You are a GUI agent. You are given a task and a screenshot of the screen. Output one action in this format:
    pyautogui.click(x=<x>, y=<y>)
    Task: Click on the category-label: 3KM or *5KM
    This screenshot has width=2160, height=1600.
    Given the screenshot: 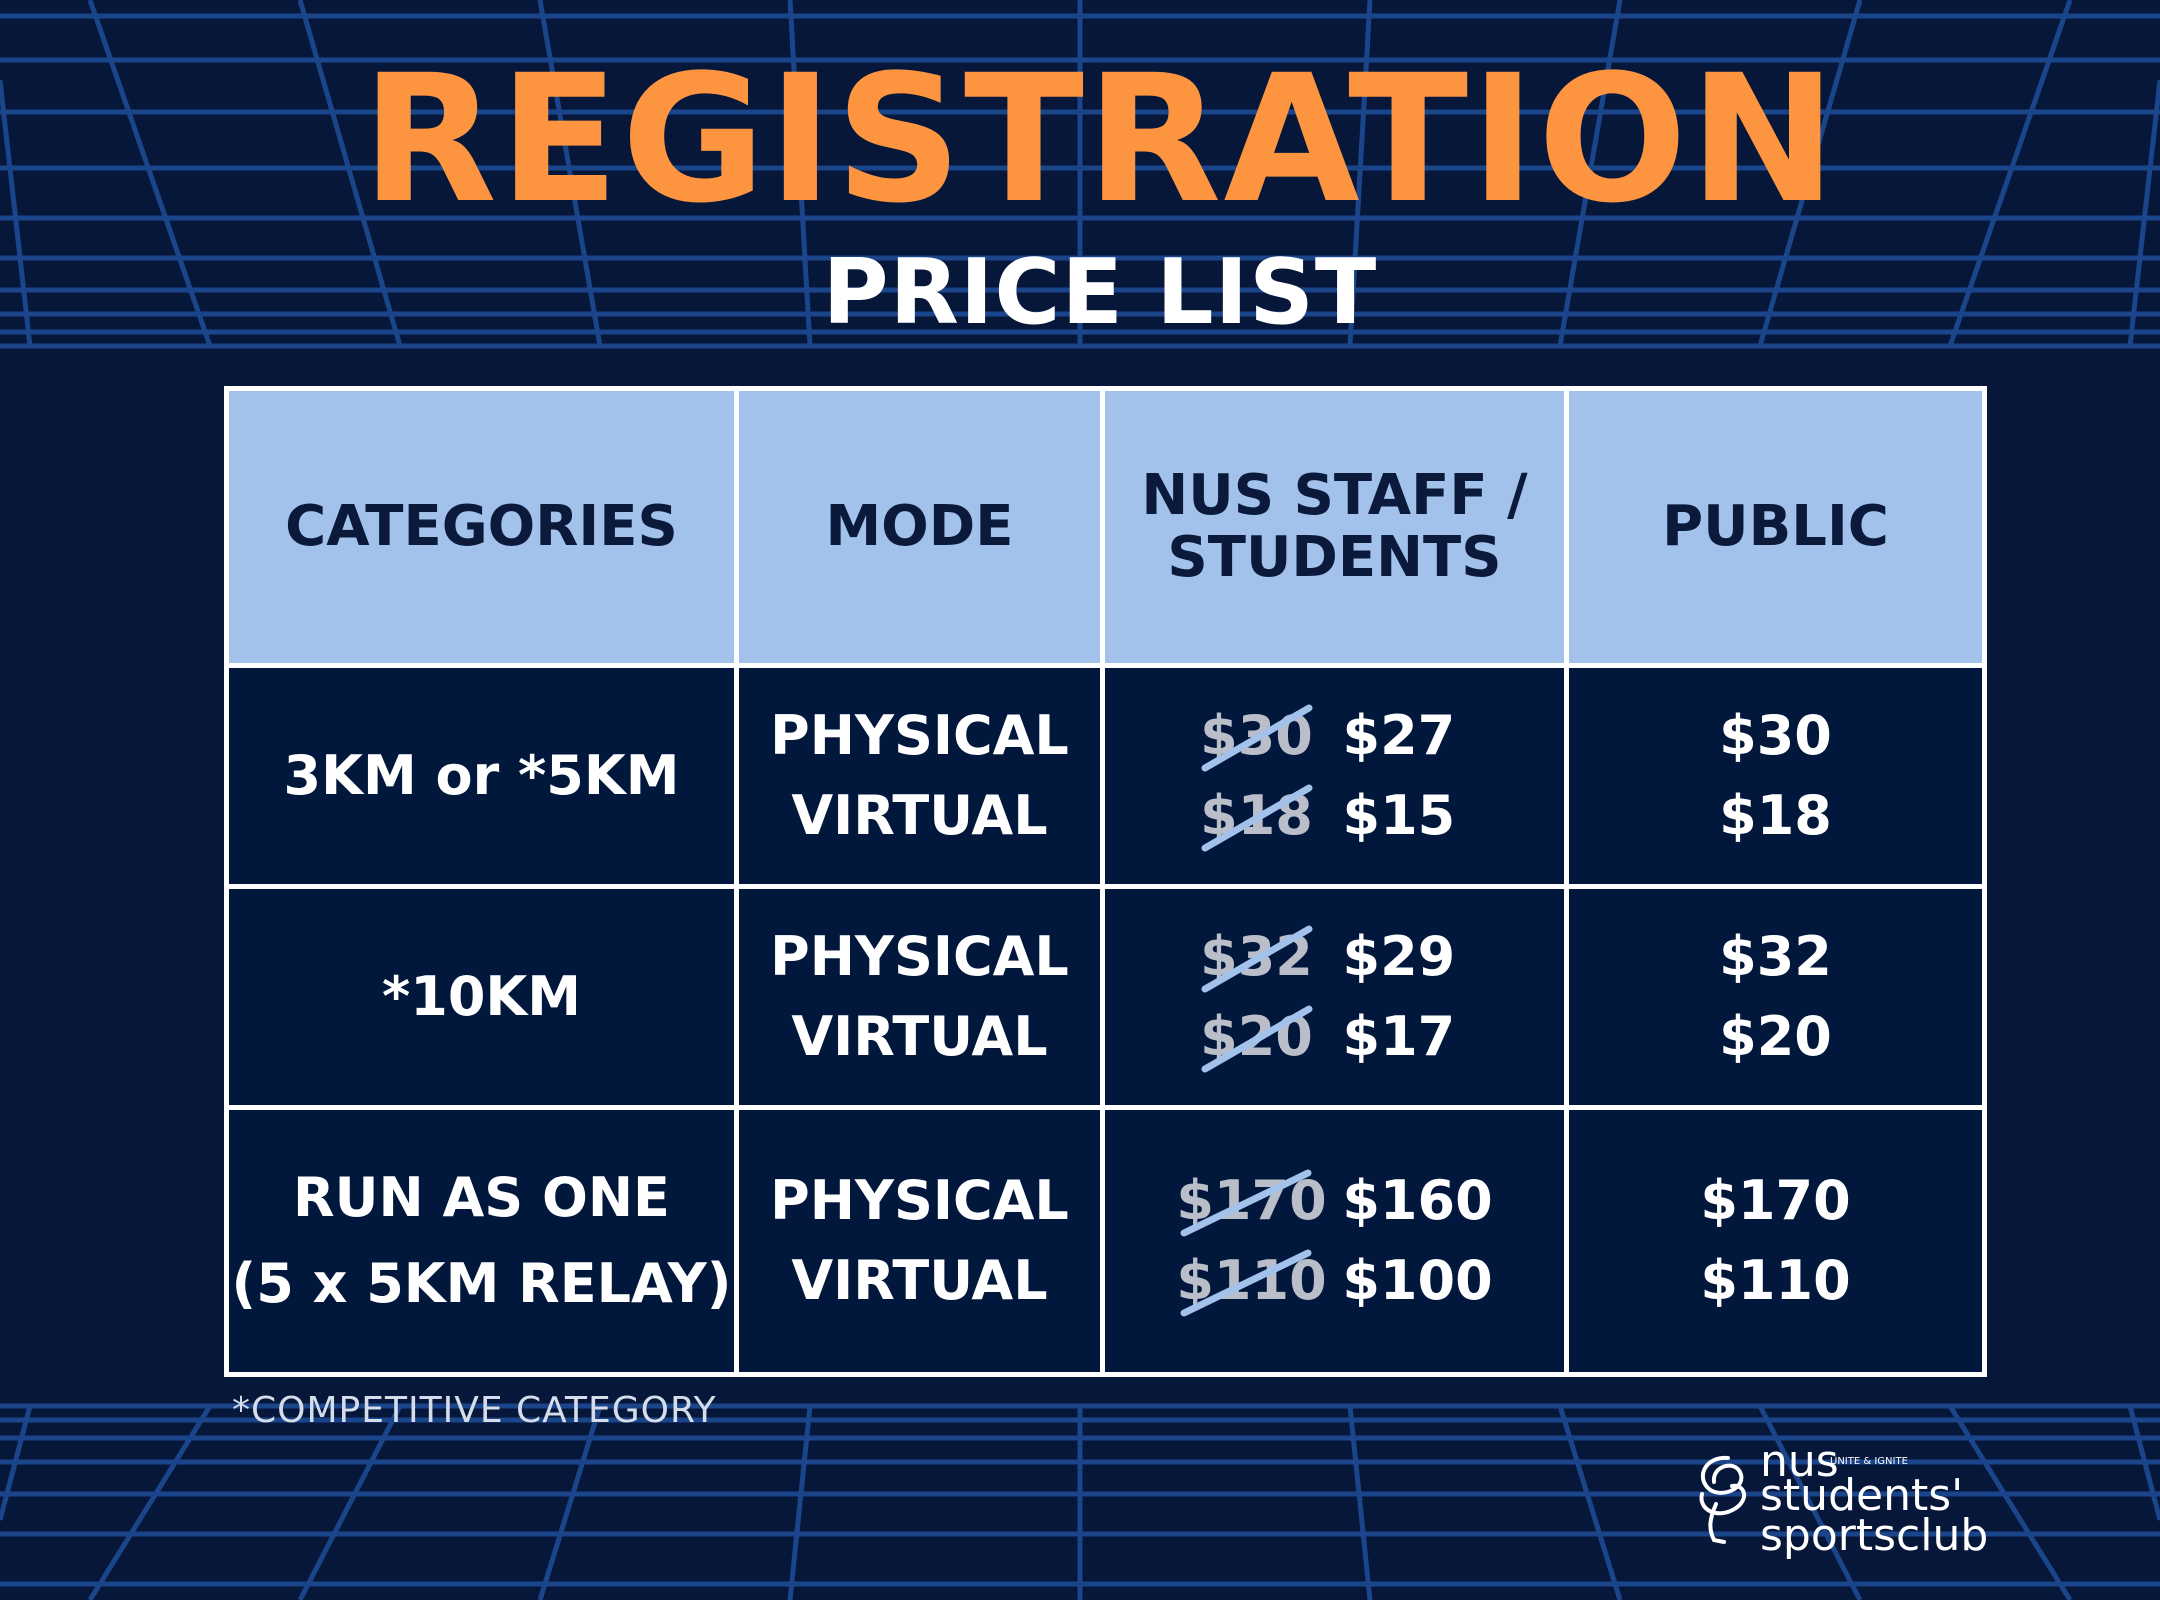 What is the action you would take?
    pyautogui.click(x=481, y=775)
    